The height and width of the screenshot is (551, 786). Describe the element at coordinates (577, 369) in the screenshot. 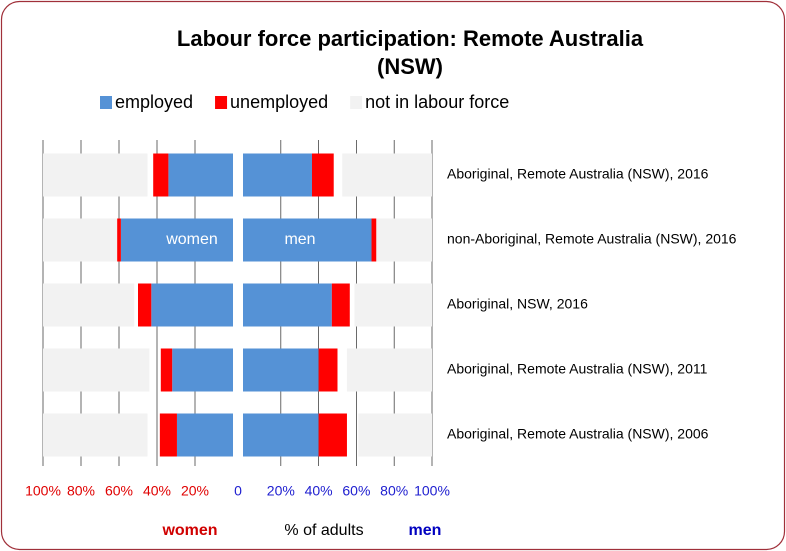

I see `category-label: Aboriginal, Remote Australia (NSW), 2011` at that location.